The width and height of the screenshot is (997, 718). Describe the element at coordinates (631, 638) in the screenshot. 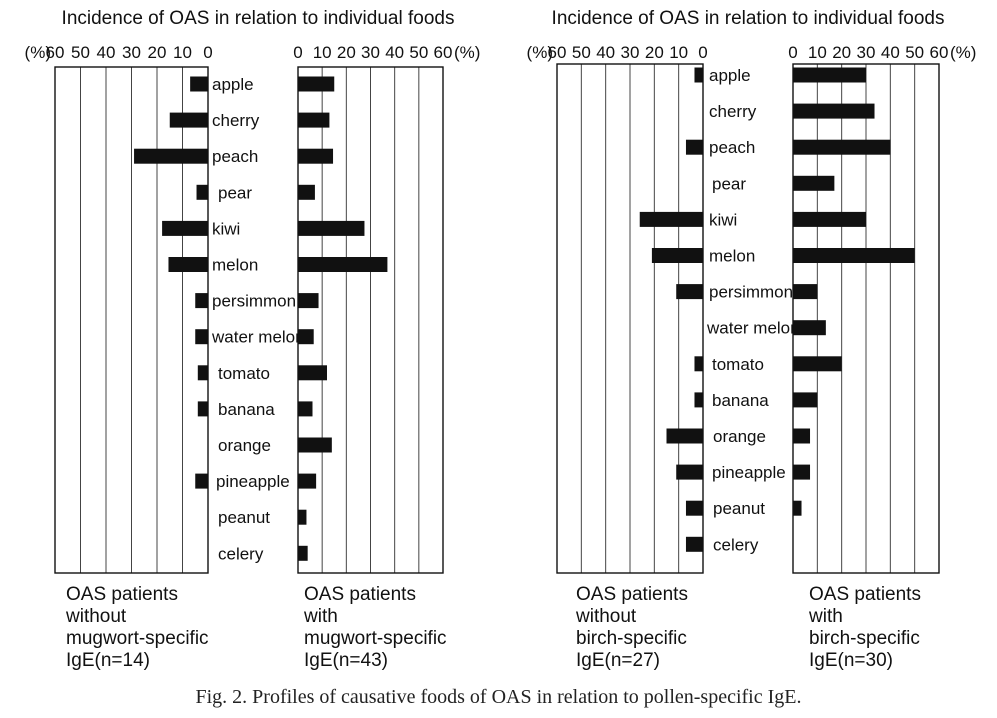

I see `group-label-line: birch-specific` at that location.